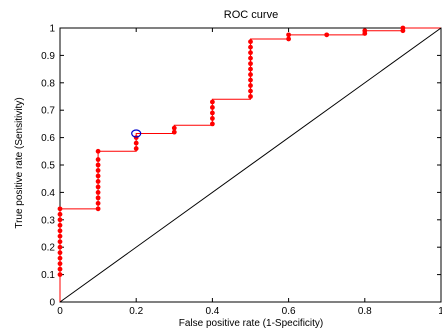  I want to click on y-tick-label: 0.2, so click(48, 248).